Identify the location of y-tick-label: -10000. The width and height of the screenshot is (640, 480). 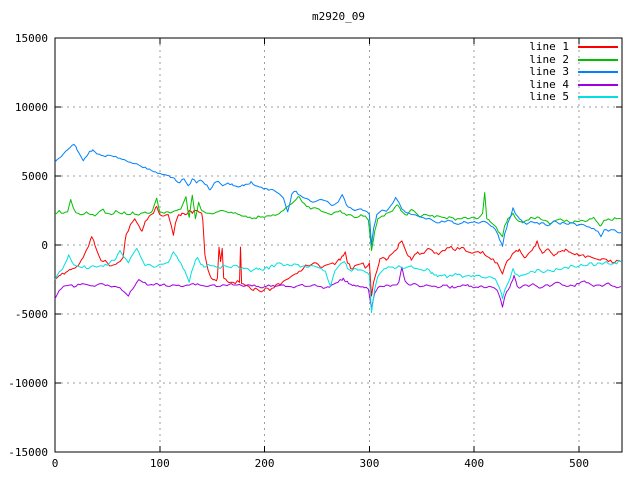
(28, 383).